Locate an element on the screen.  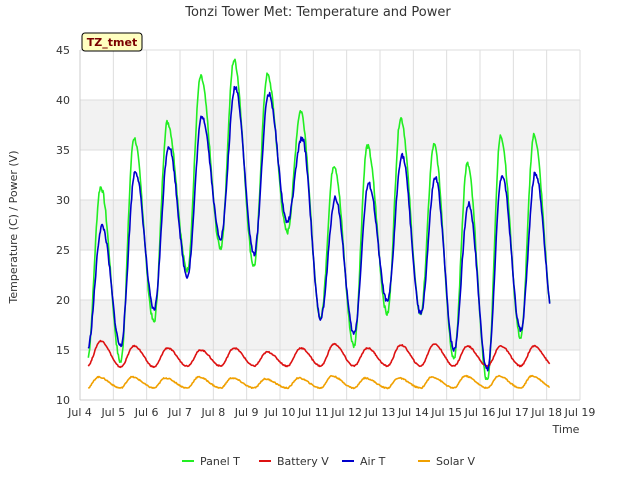
y-tick-label: 45 is located at coordinates (63, 50).